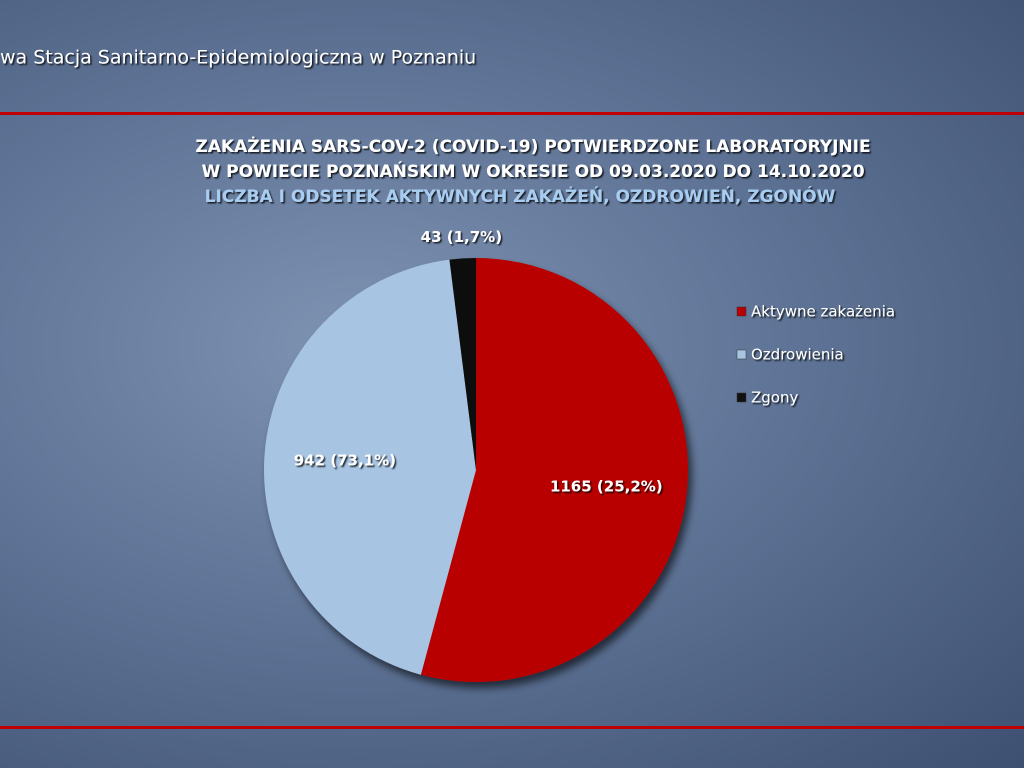 The width and height of the screenshot is (1024, 768). I want to click on data-label: 43 (1,7%), so click(461, 237).